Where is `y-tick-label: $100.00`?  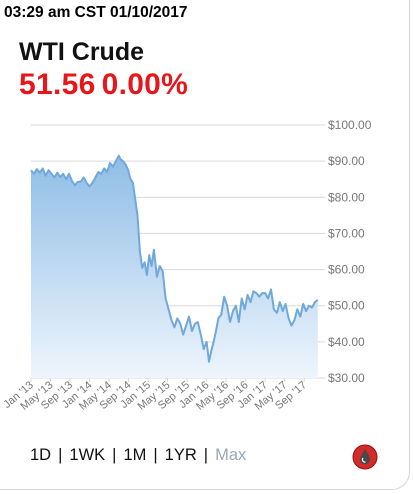
y-tick-label: $100.00 is located at coordinates (350, 125).